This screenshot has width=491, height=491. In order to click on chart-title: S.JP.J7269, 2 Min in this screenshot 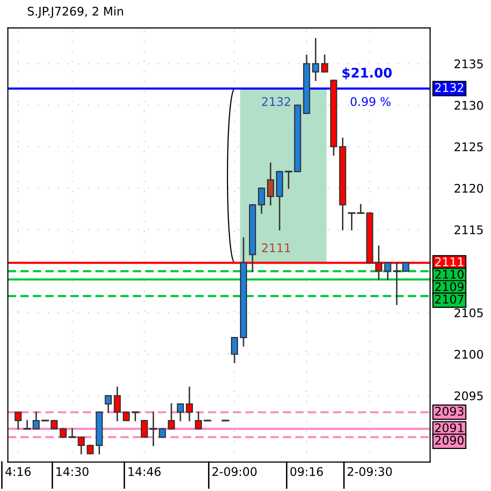, I will do `click(75, 12)`.